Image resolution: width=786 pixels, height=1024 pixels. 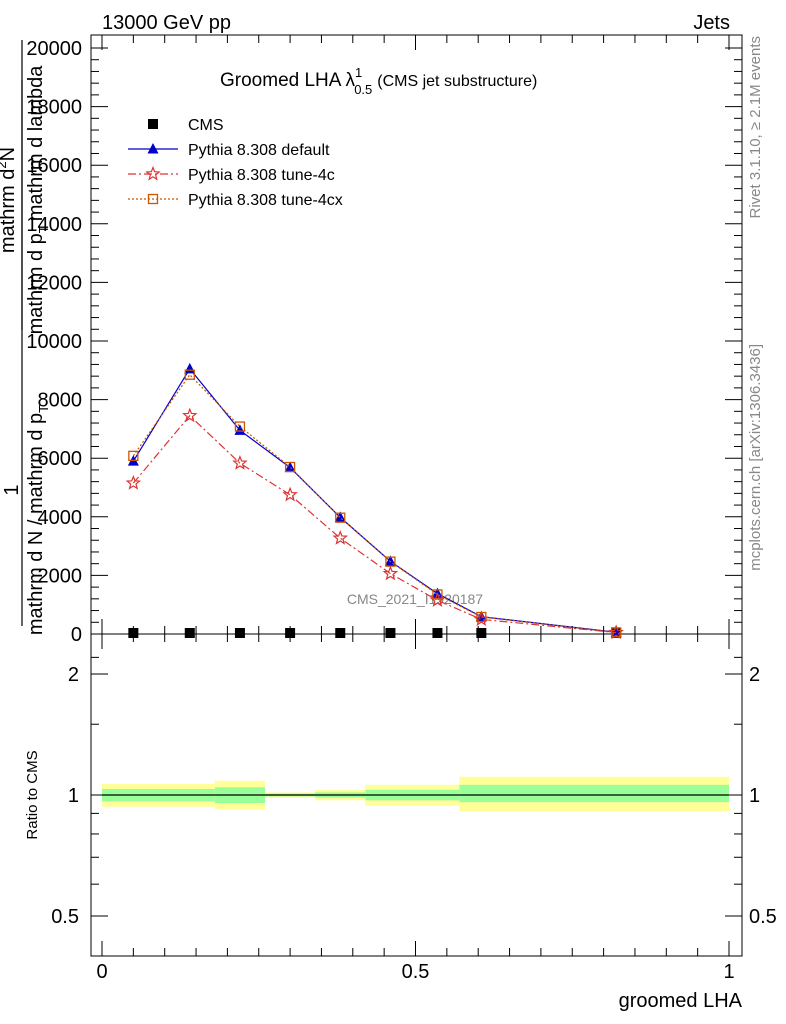 I want to click on legend-label: Pythia 8.308 tune-4c, so click(x=261, y=175).